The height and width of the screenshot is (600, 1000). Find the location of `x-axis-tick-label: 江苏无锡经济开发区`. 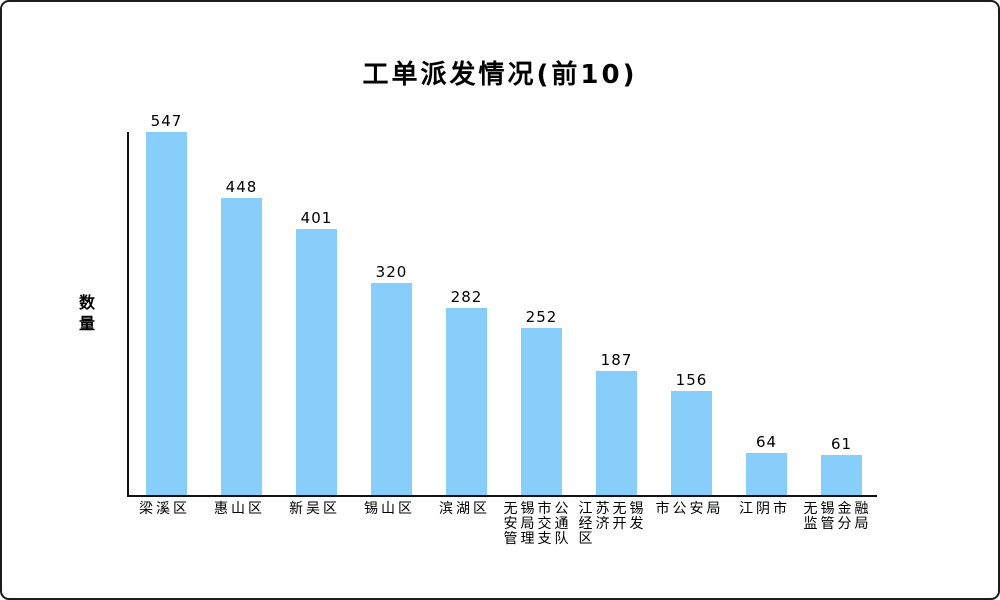

x-axis-tick-label: 江苏无锡经济开发区 is located at coordinates (612, 524).